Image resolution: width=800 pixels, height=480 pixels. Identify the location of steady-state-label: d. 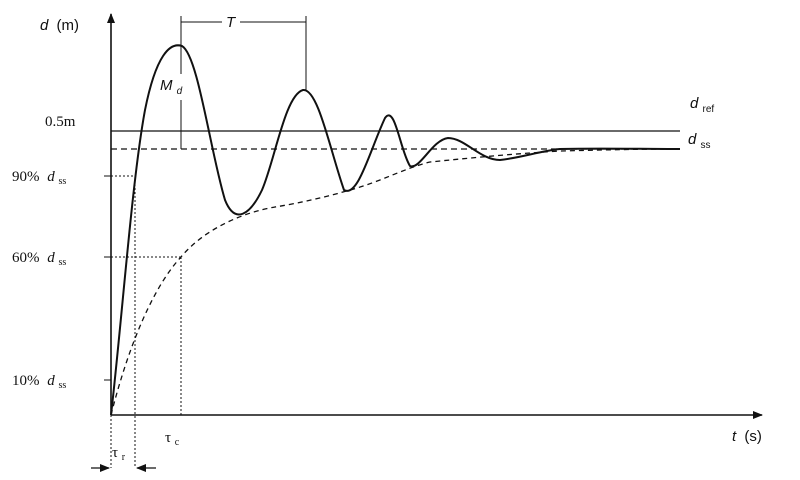
(692, 139).